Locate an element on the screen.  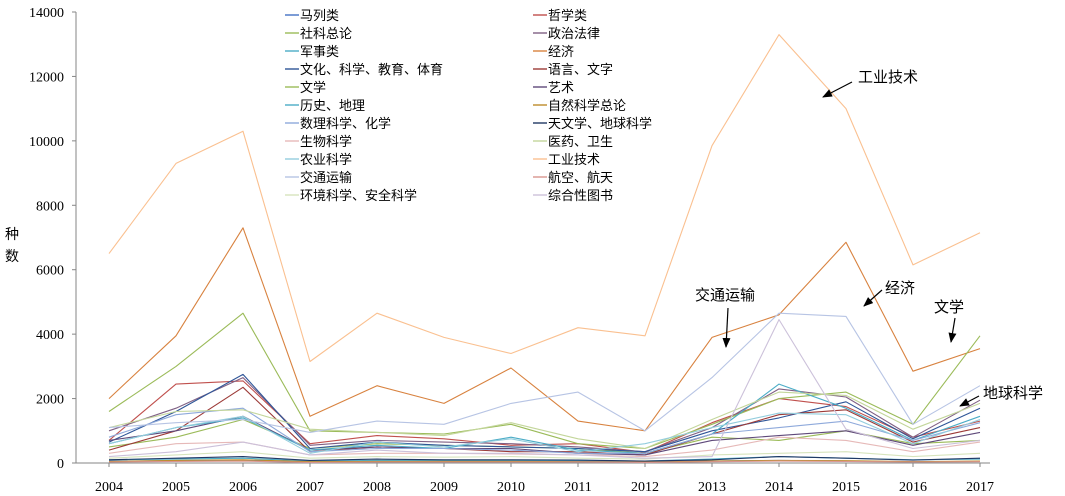
legend-item: 马列类 is located at coordinates (312, 16).